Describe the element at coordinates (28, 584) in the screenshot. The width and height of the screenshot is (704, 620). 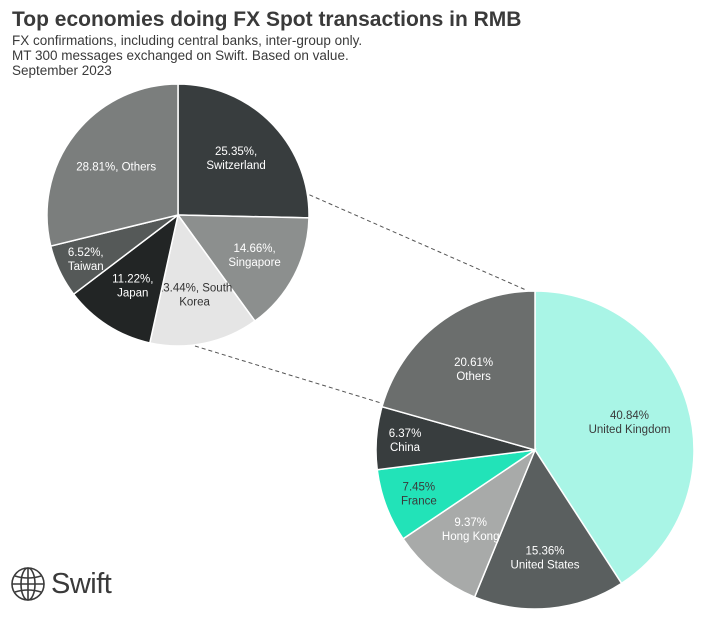
I see `globe-icon` at that location.